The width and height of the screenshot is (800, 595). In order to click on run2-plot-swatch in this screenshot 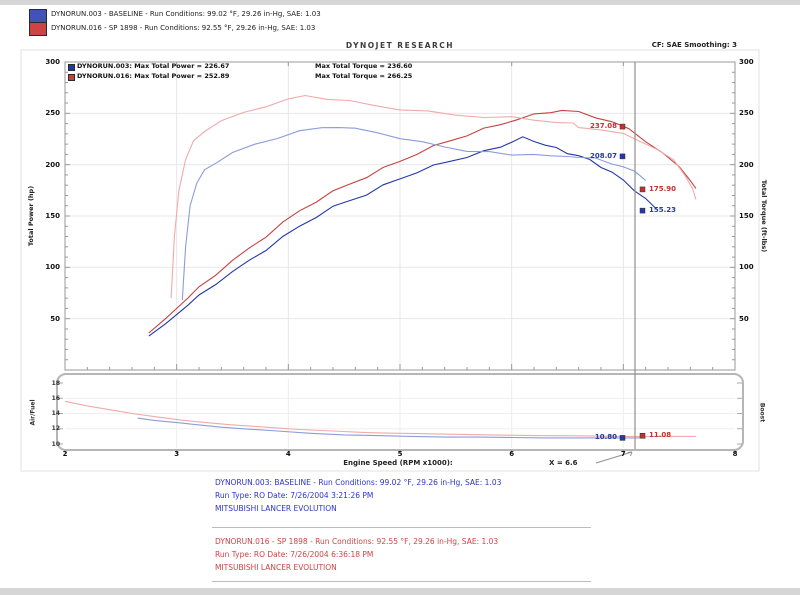, I will do `click(71, 77)`.